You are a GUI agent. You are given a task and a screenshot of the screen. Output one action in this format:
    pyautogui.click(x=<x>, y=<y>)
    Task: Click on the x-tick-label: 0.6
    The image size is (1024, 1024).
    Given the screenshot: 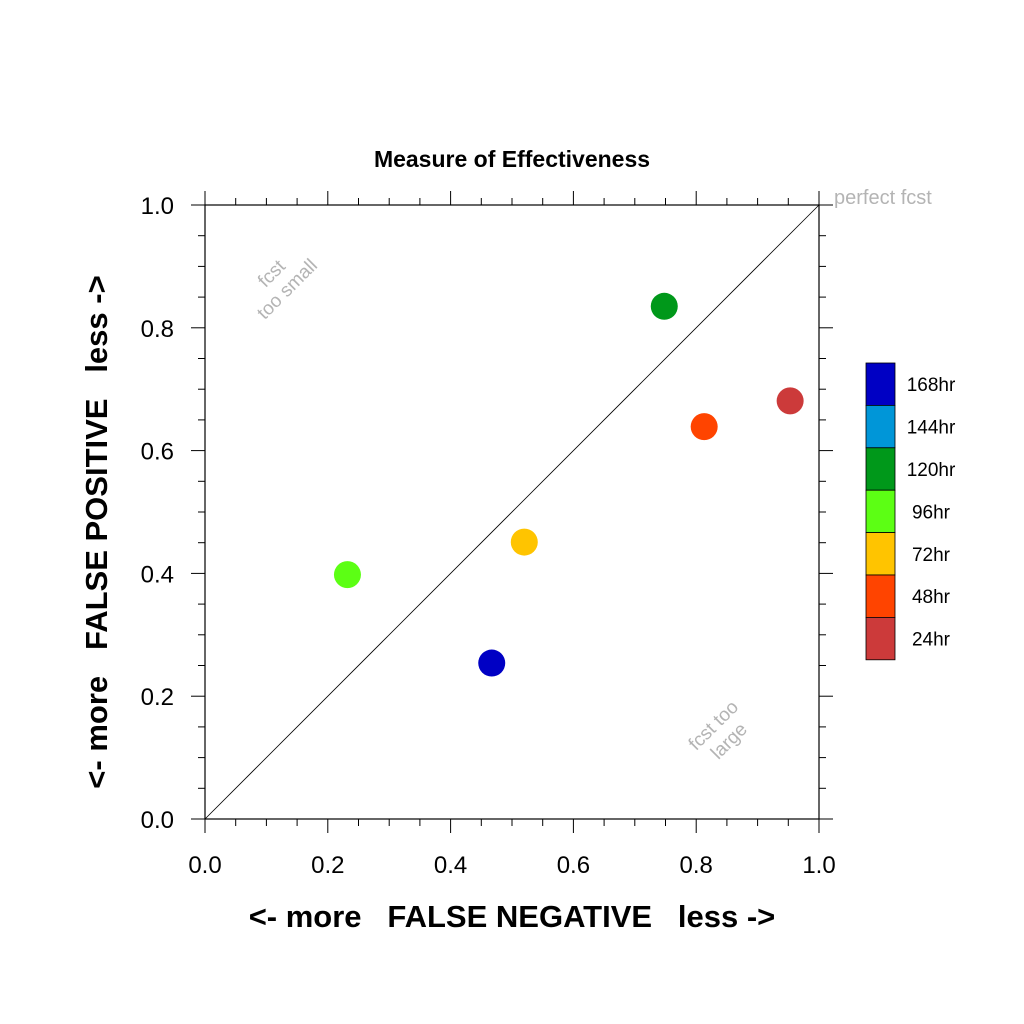 What is the action you would take?
    pyautogui.click(x=573, y=865)
    